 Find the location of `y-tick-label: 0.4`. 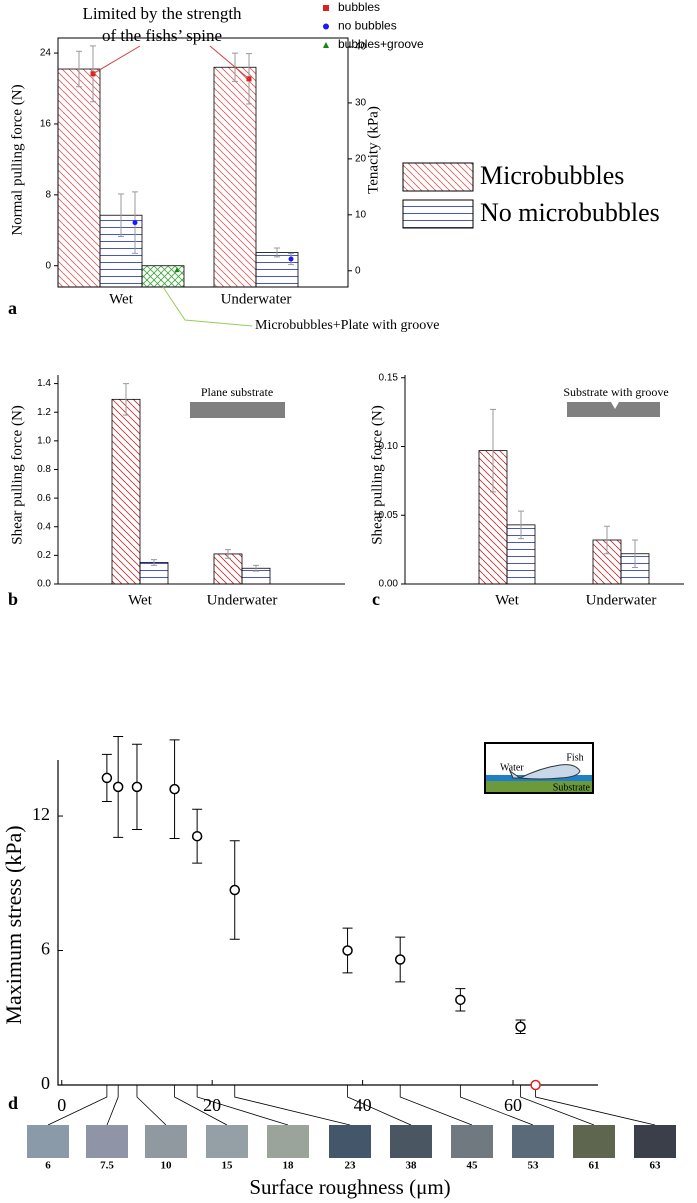

y-tick-label: 0.4 is located at coordinates (44, 526).